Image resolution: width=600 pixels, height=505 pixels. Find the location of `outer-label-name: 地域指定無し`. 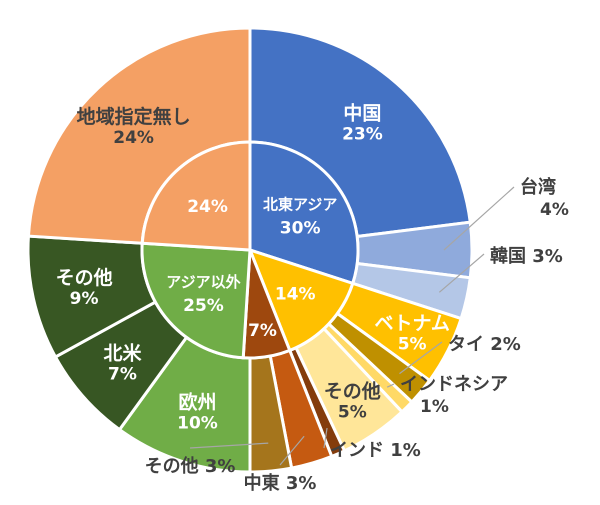

outer-label-name: 地域指定無し is located at coordinates (134, 116).